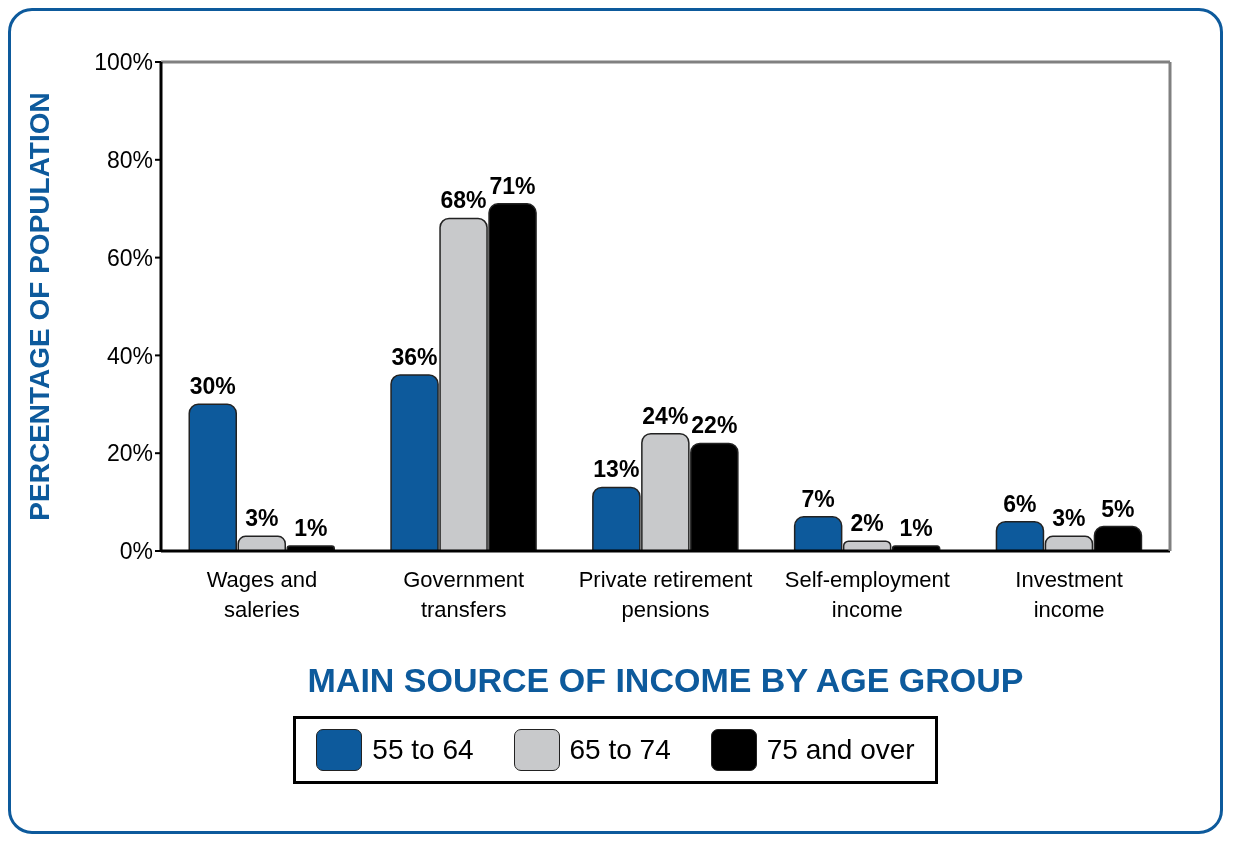  What do you see at coordinates (620, 750) in the screenshot?
I see `legend-label: 65 to 74` at bounding box center [620, 750].